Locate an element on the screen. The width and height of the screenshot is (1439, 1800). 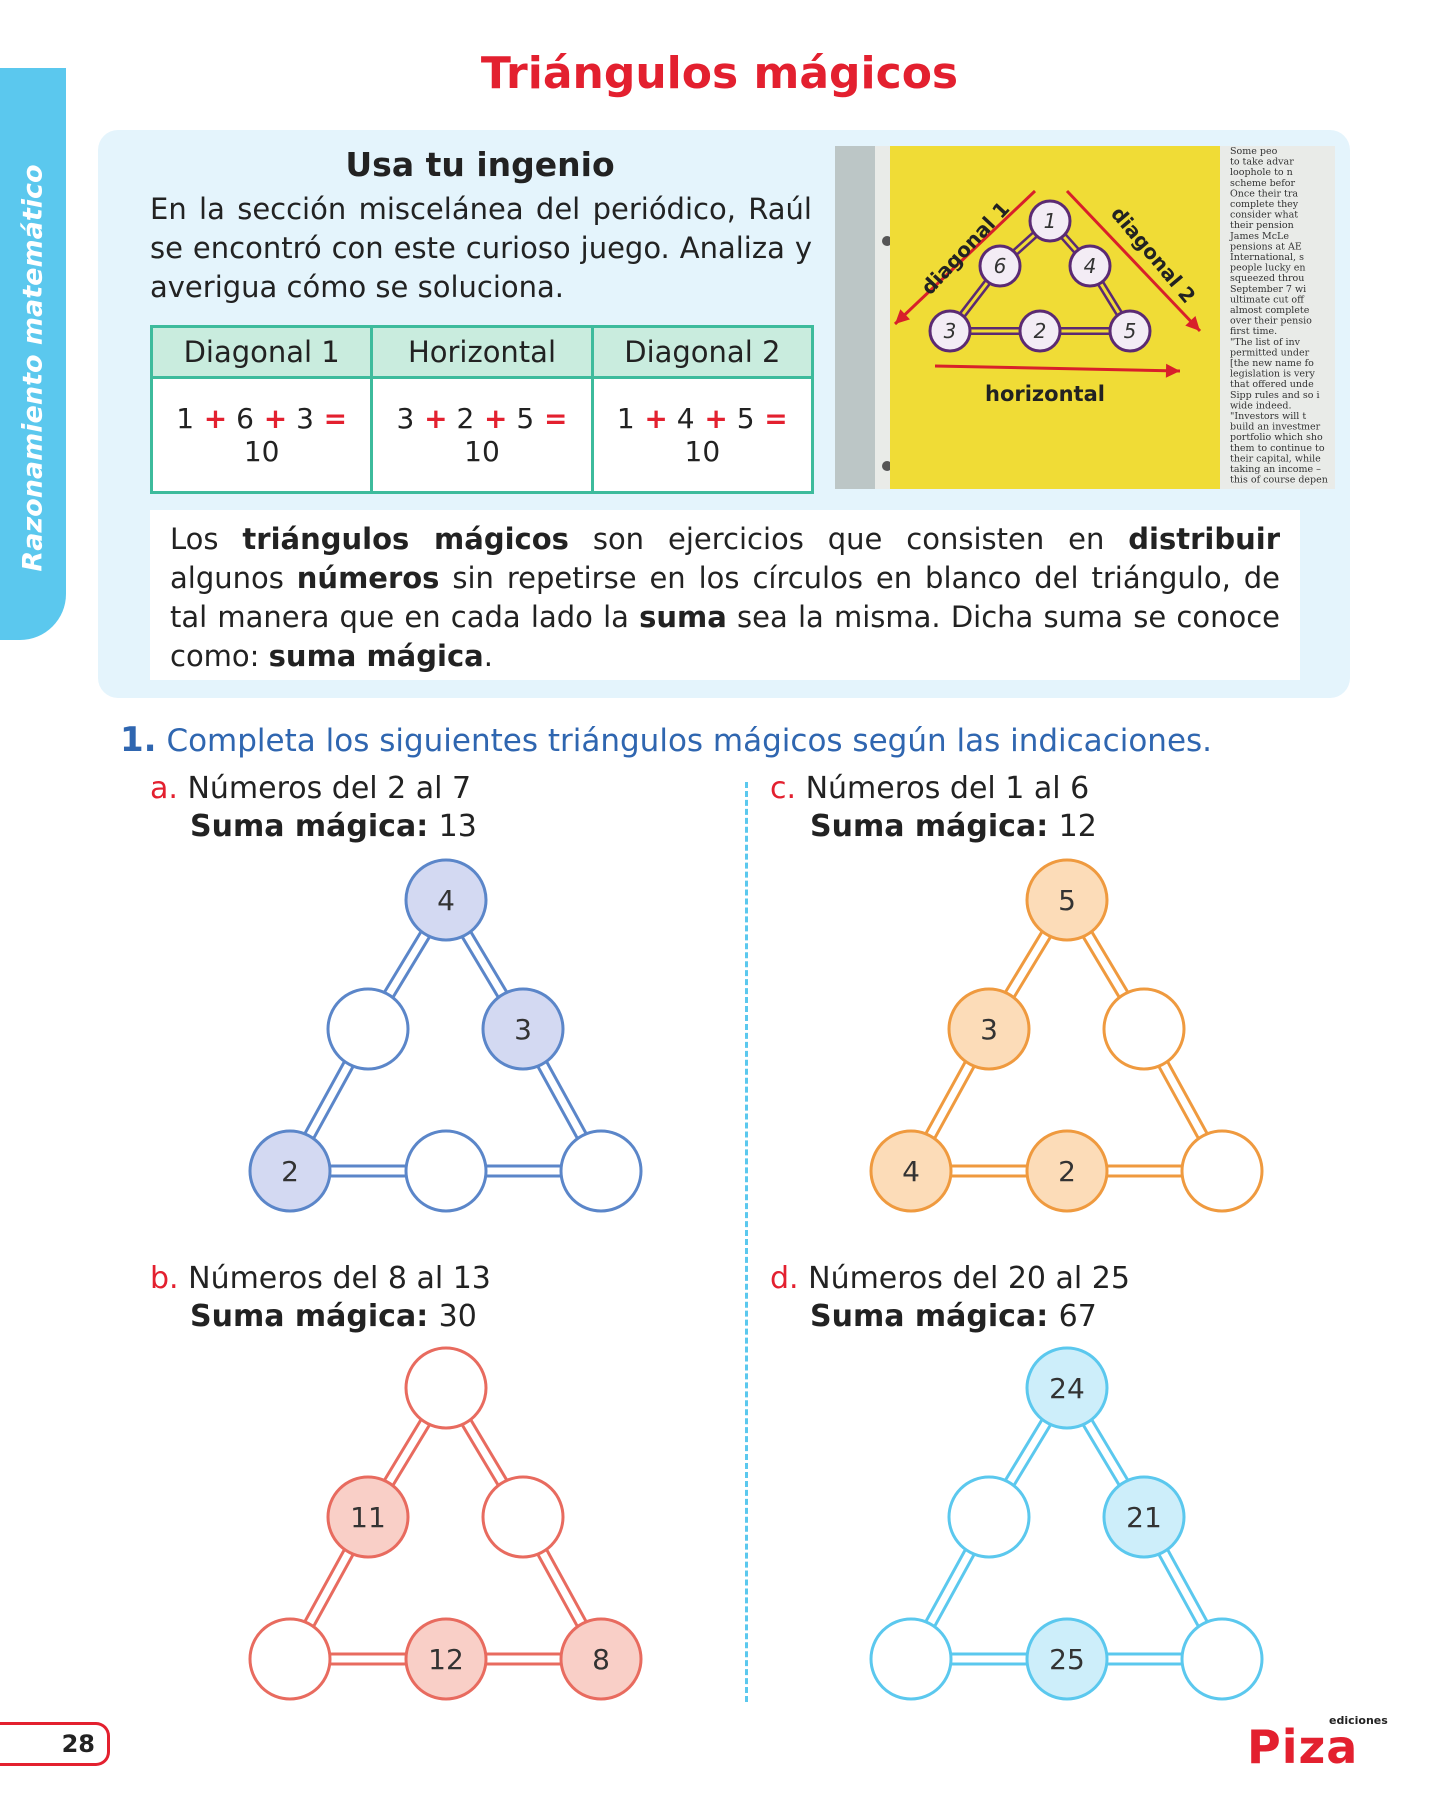
newspaper-line: portfolio which sho is located at coordinates (1276, 437).